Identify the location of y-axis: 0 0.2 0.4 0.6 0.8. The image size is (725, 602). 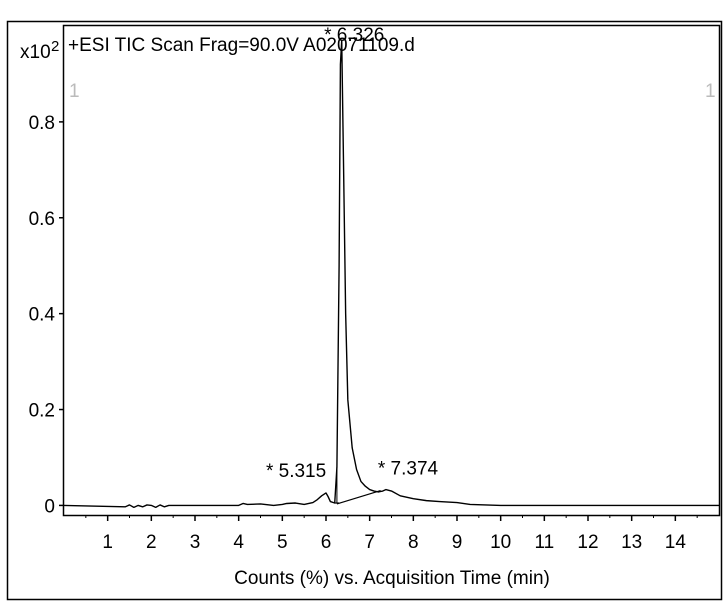
(46, 315).